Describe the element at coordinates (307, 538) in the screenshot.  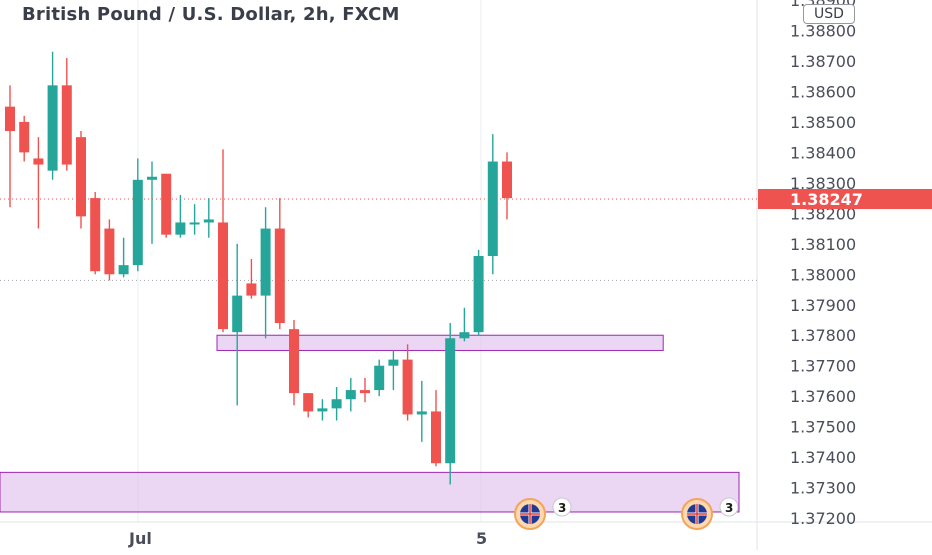
I see `time-axis: Jul 5` at that location.